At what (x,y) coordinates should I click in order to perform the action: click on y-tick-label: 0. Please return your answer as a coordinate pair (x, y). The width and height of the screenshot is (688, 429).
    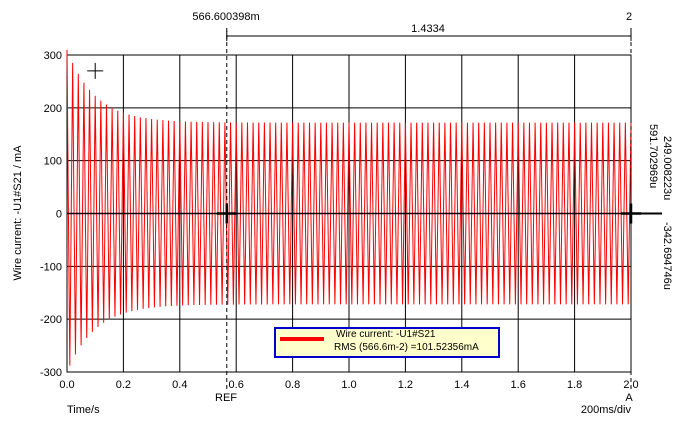
    Looking at the image, I should click on (59, 215).